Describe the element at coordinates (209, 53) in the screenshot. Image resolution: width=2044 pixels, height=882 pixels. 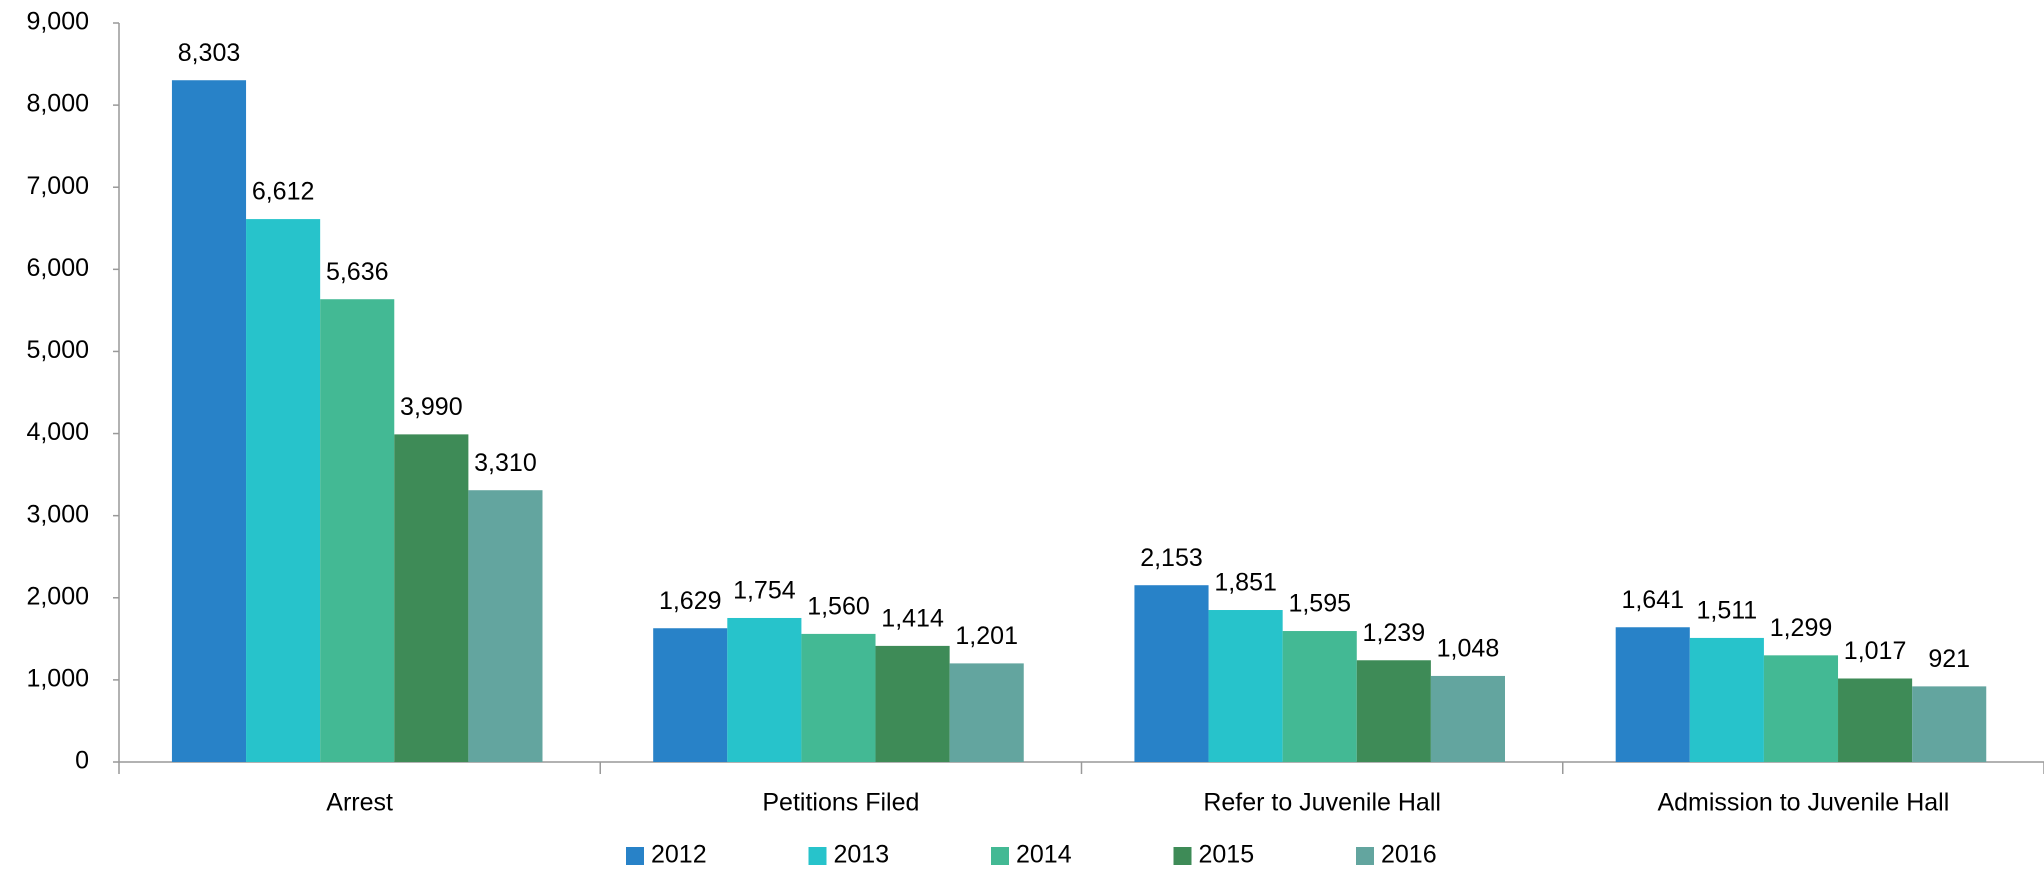
I see `value-label: 8,303` at that location.